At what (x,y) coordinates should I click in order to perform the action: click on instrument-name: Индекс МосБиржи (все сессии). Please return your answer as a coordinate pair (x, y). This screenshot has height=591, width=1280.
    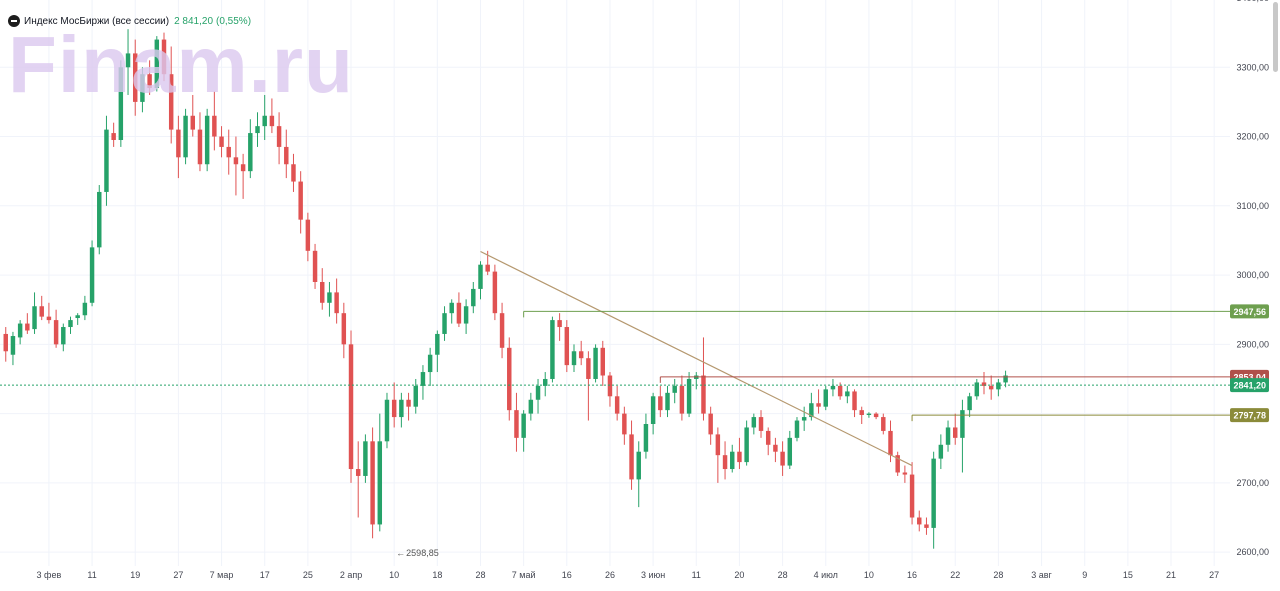
    Looking at the image, I should click on (97, 21).